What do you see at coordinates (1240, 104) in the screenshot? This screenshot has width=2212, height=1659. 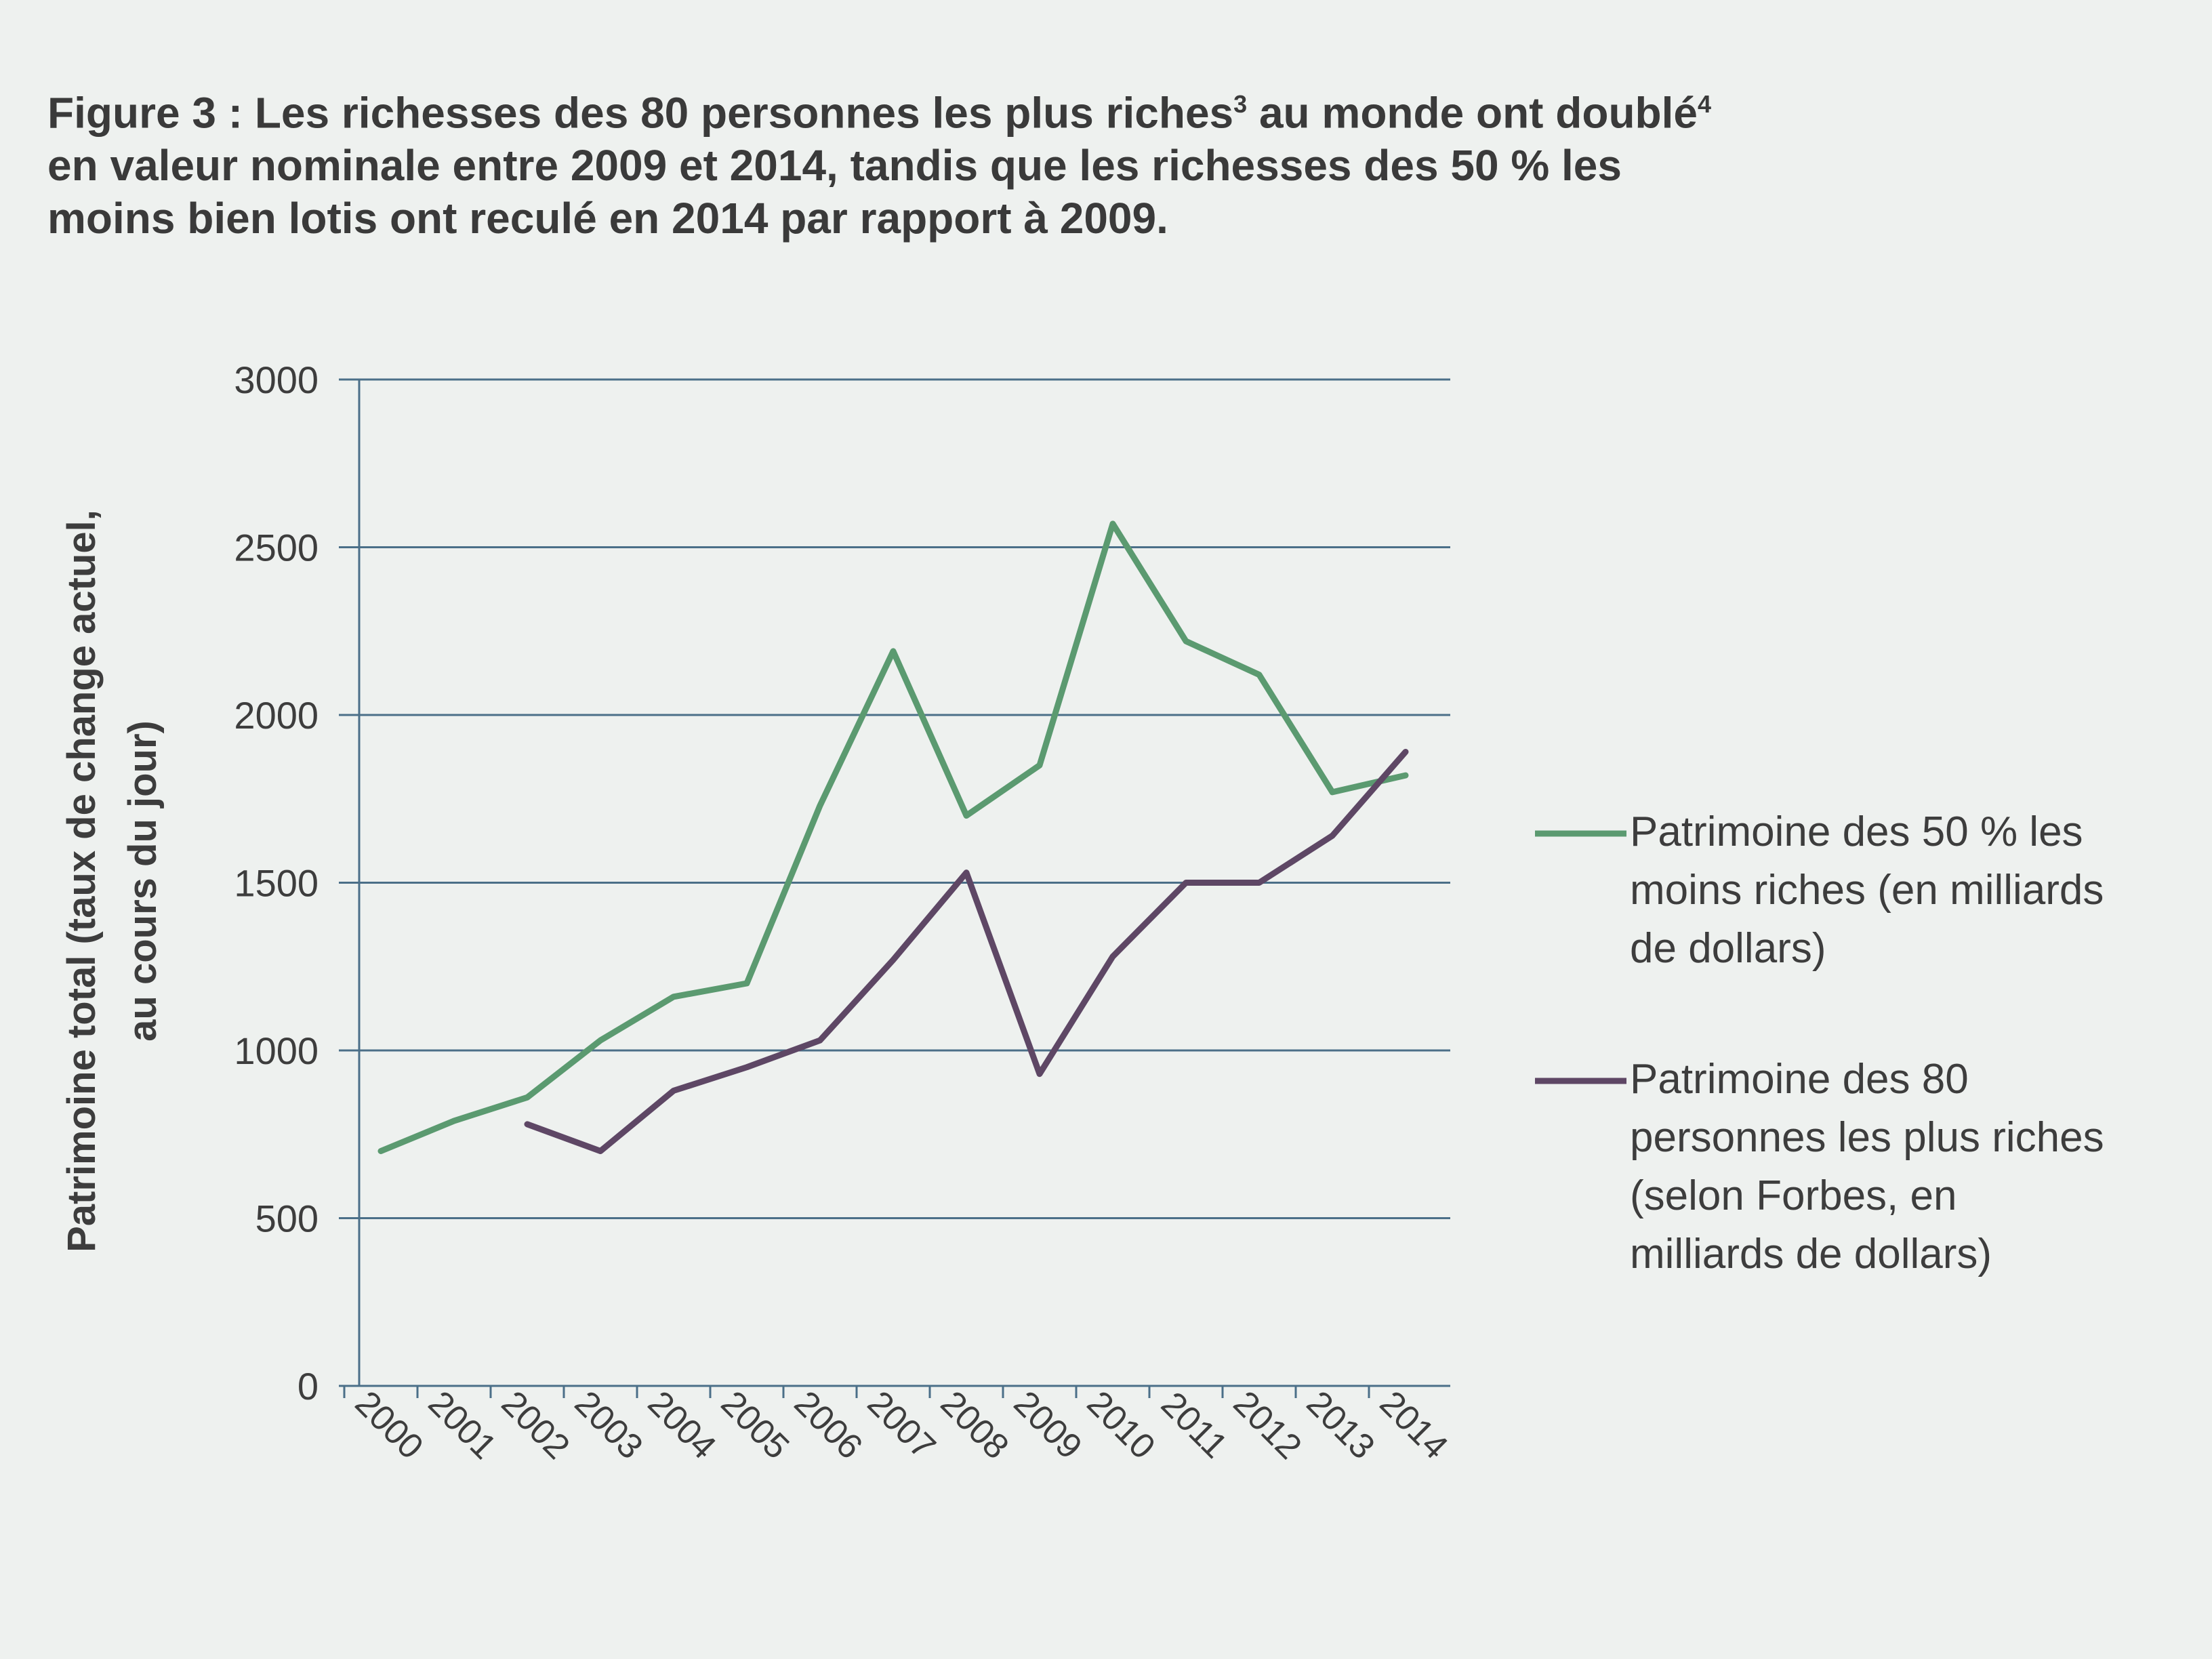 I see `footnote-ref-3: 3` at bounding box center [1240, 104].